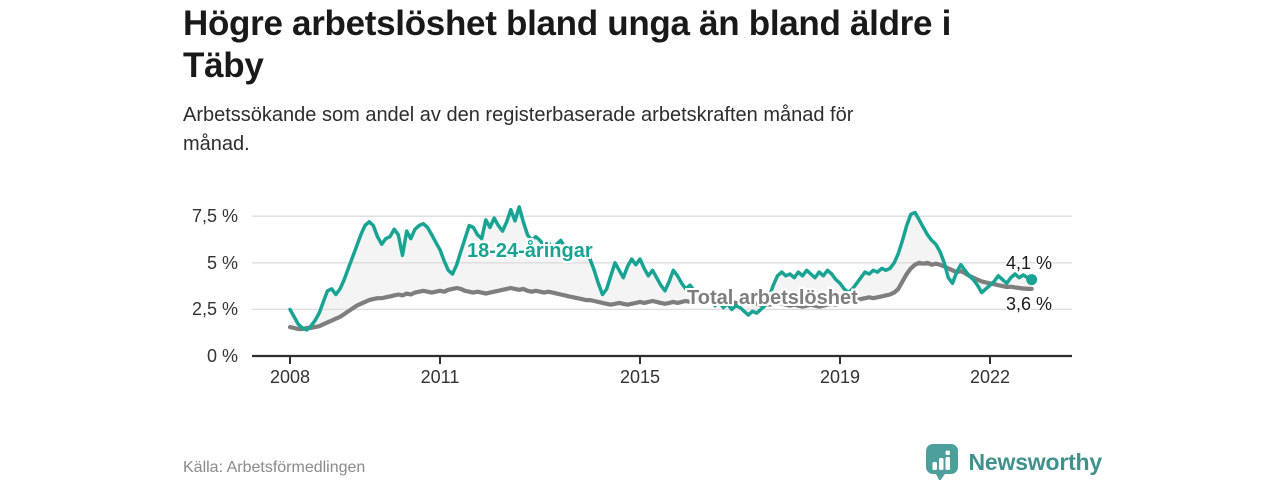 The image size is (1280, 480). Describe the element at coordinates (274, 467) in the screenshot. I see `source-attribution: Källa: Arbetsförmedlingen` at that location.